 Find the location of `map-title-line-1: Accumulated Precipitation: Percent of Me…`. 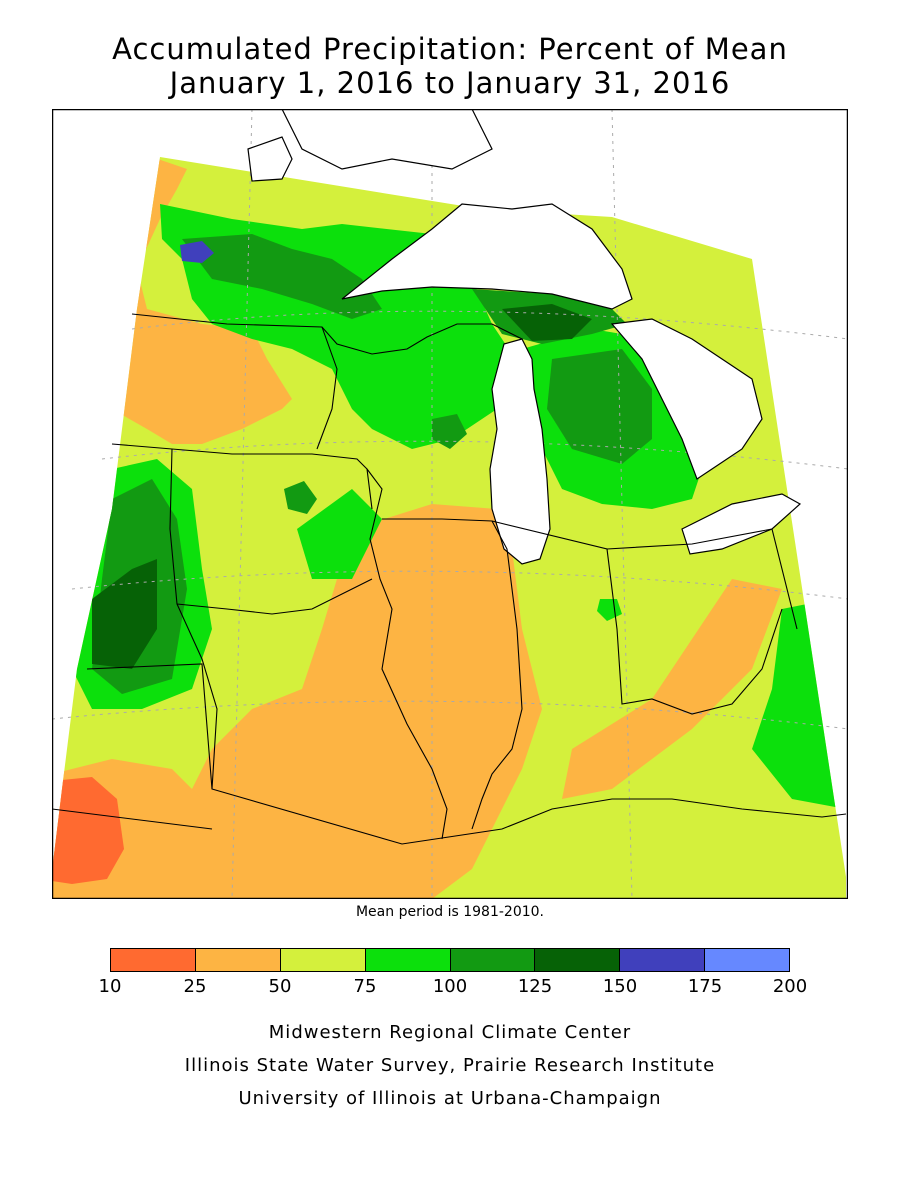

map-title-line-1: Accumulated Precipitation: Percent of Me… is located at coordinates (450, 49).